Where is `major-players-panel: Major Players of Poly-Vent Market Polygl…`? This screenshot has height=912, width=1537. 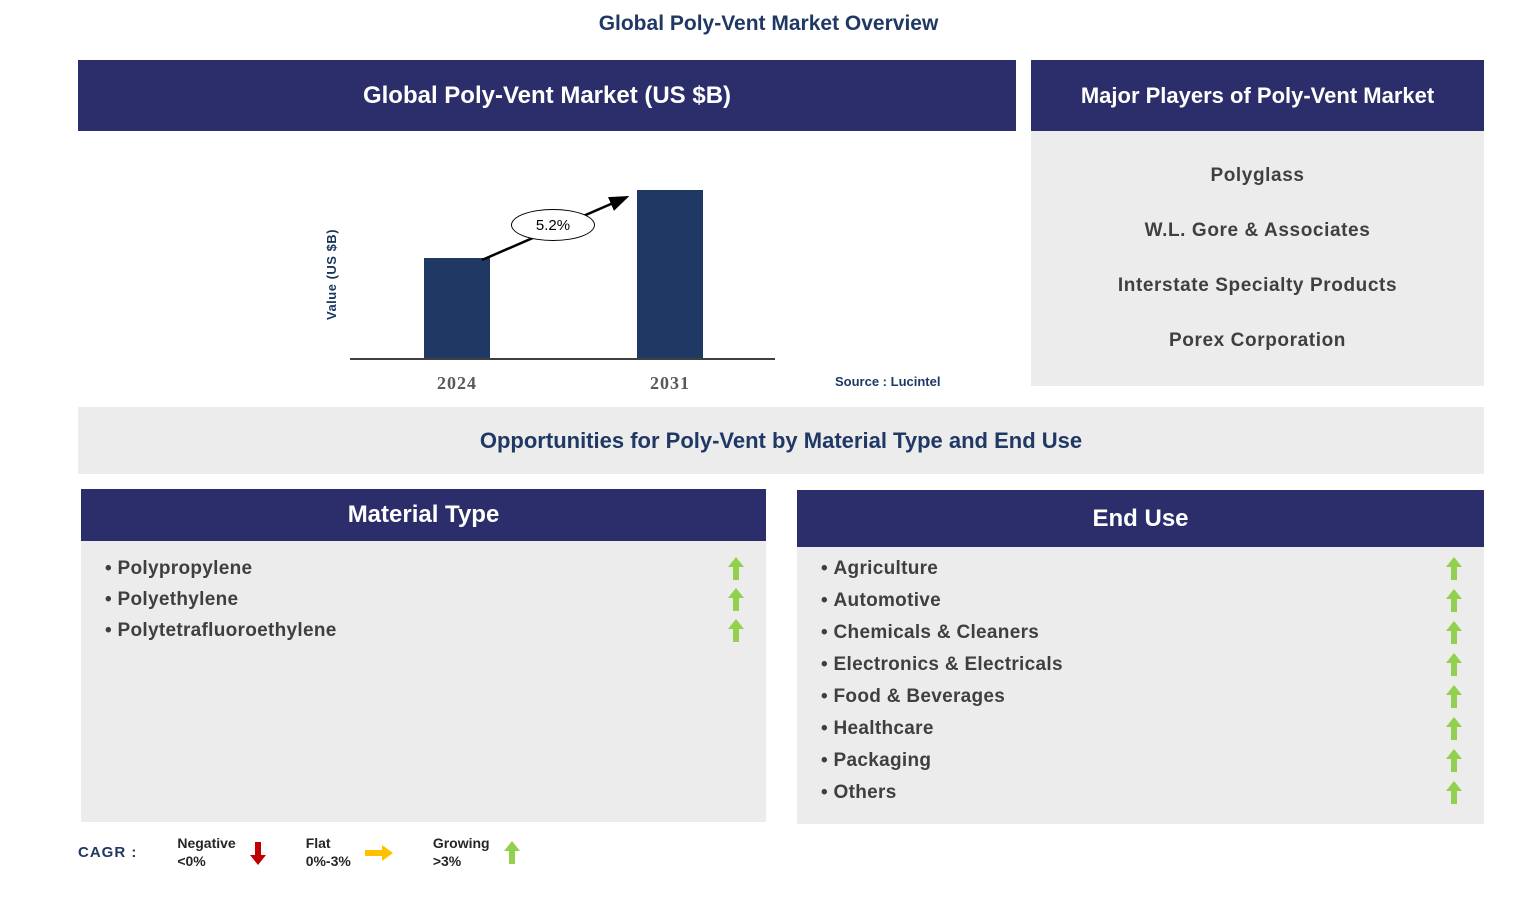
major-players-panel: Major Players of Poly-Vent Market Polygl… is located at coordinates (1257, 223).